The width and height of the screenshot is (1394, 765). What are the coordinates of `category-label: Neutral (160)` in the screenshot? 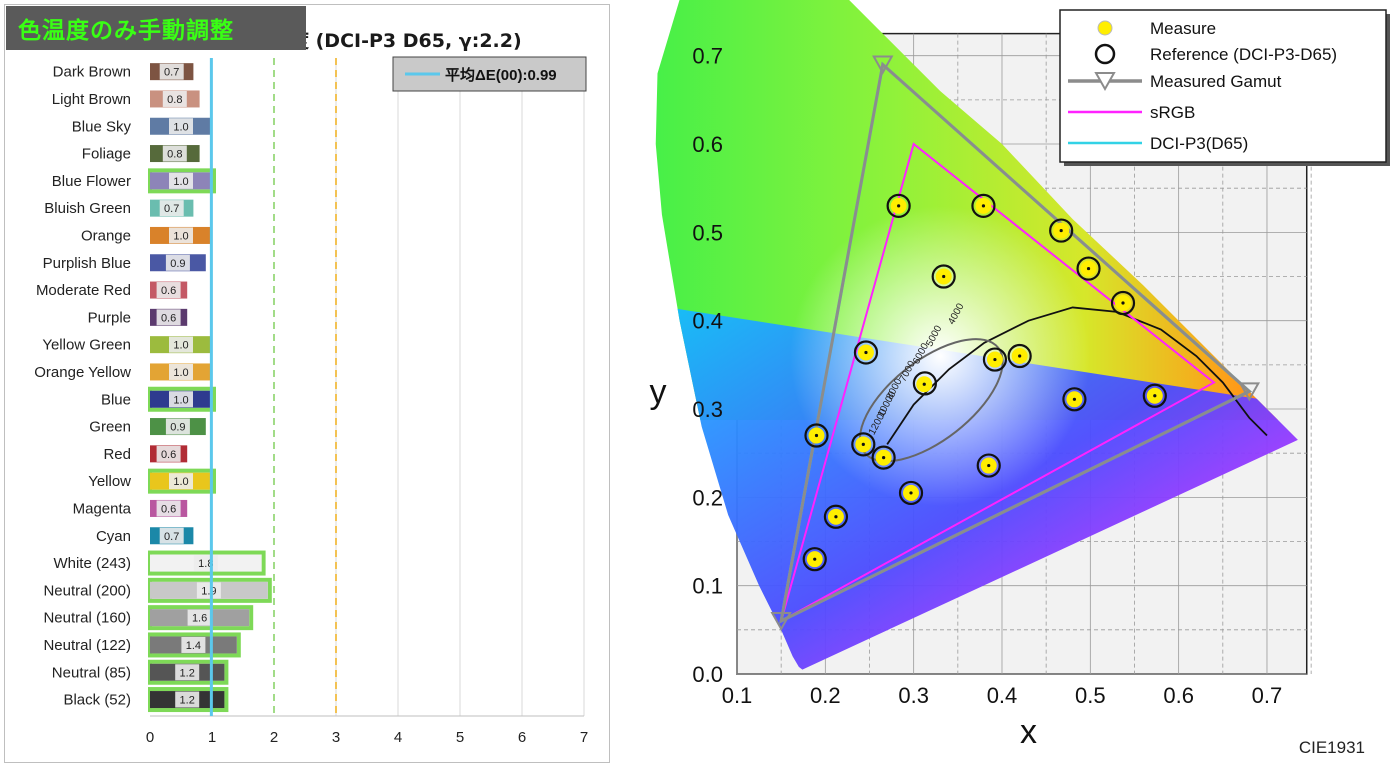 It's located at (87, 618).